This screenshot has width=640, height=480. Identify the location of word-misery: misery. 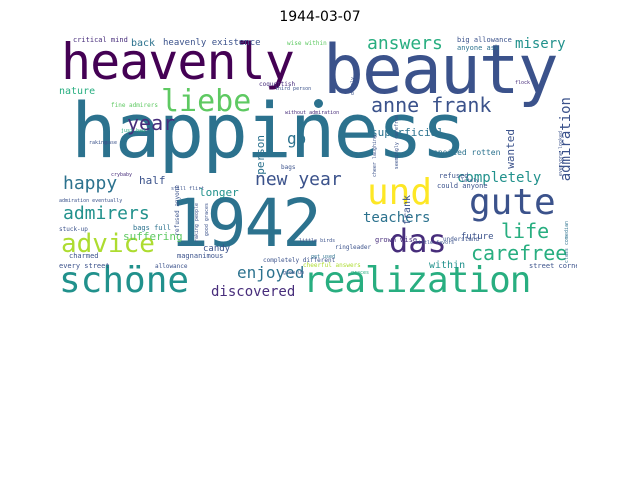
(540, 44).